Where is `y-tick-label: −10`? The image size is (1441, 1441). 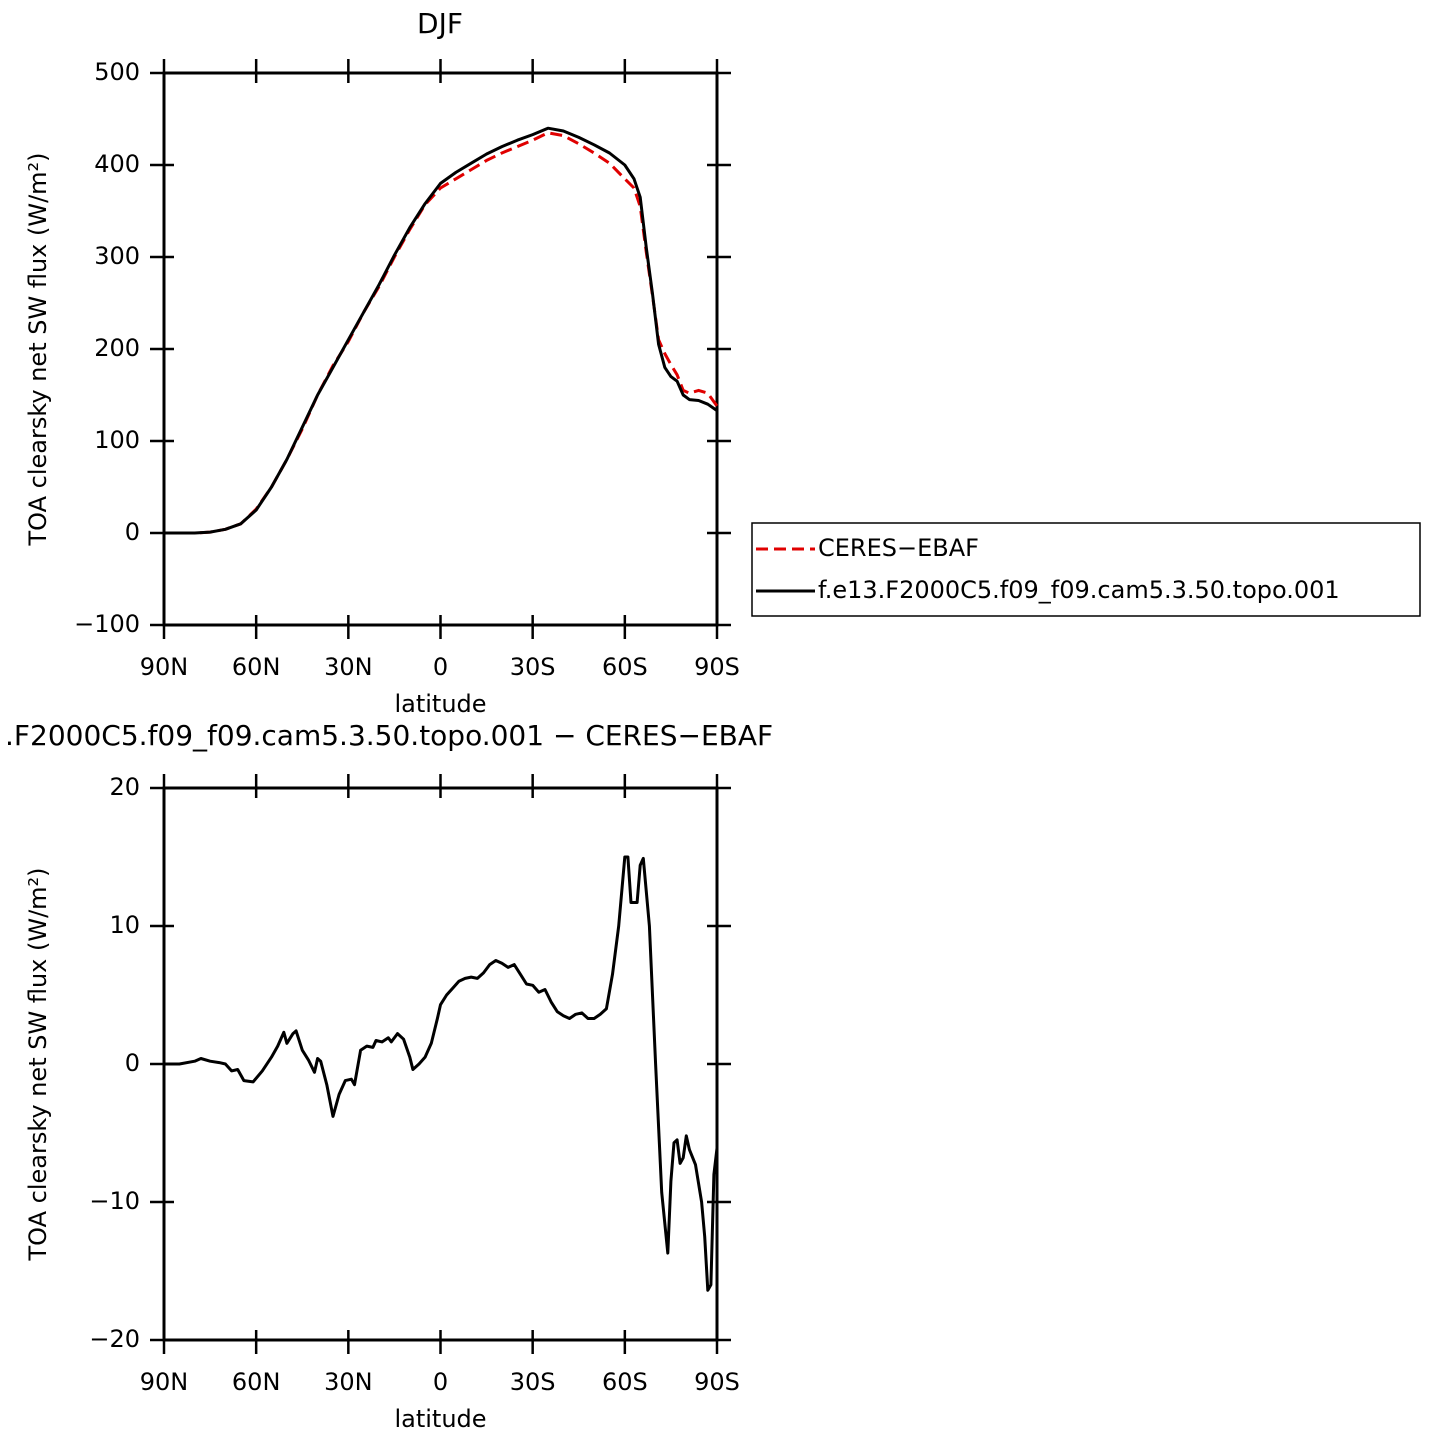 y-tick-label: −10 is located at coordinates (114, 1201).